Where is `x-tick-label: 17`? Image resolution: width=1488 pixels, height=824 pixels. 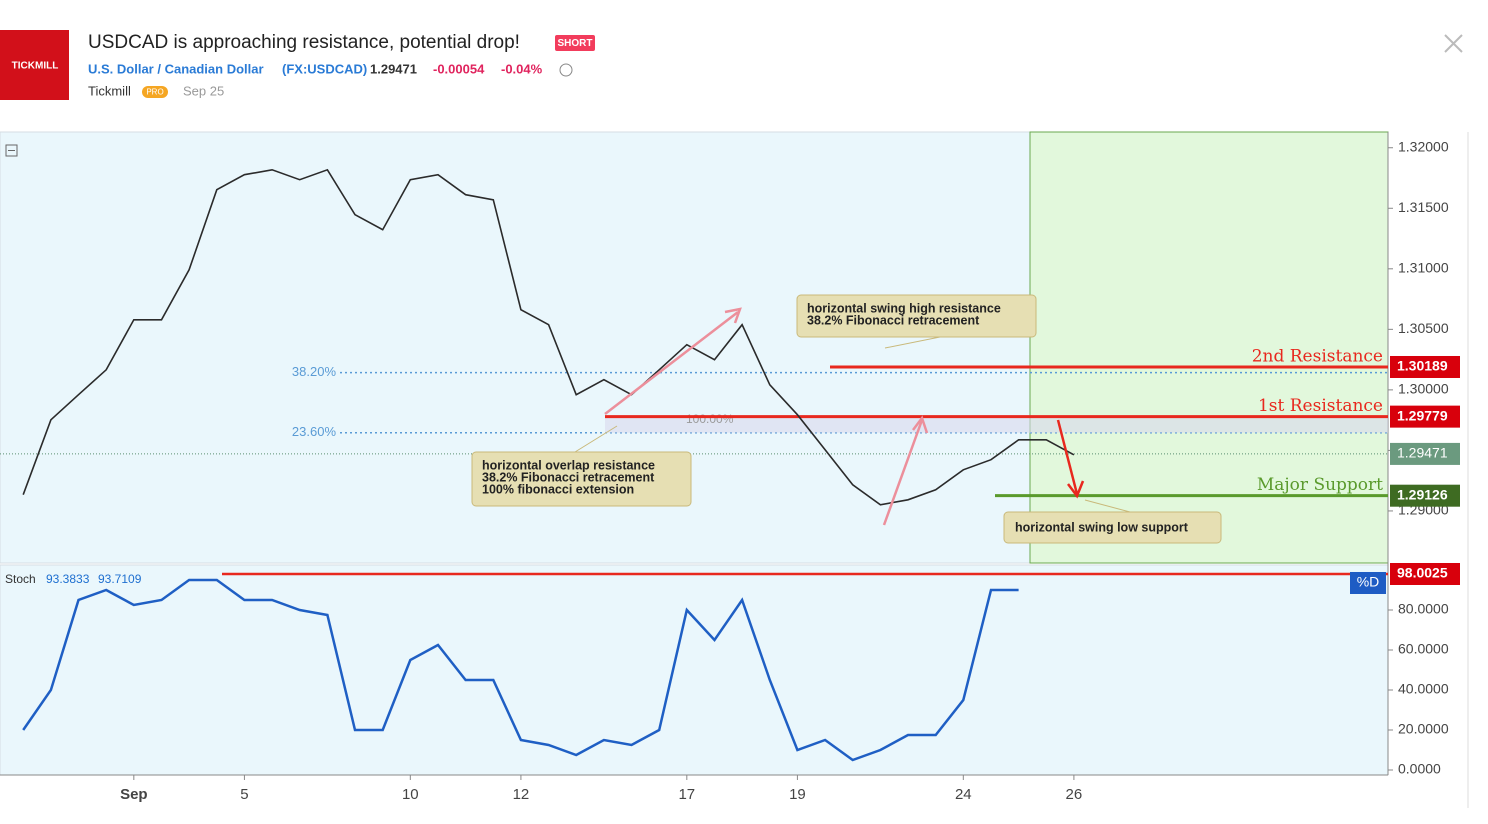 x-tick-label: 17 is located at coordinates (686, 794).